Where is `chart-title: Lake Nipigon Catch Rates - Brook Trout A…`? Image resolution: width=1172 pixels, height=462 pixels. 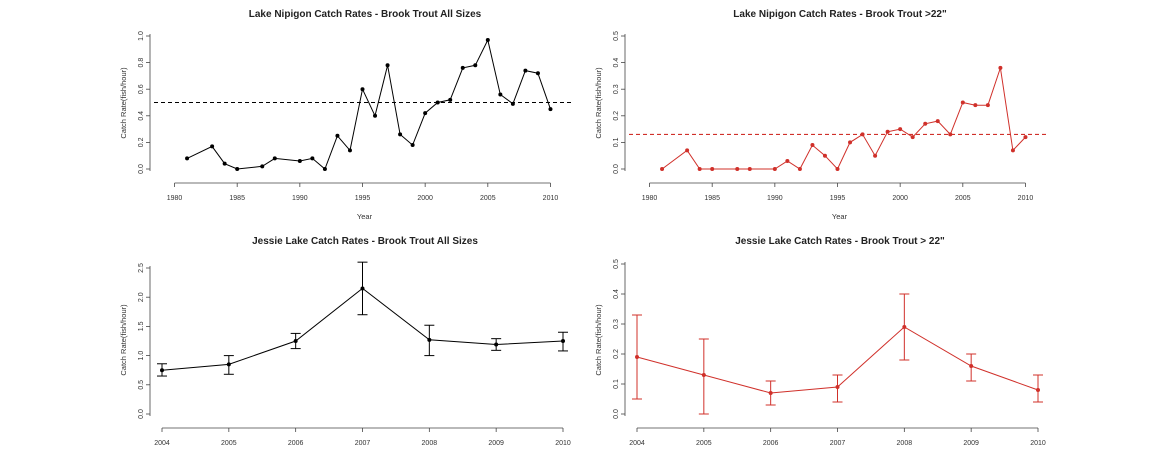
chart-title: Lake Nipigon Catch Rates - Brook Trout A… is located at coordinates (365, 14).